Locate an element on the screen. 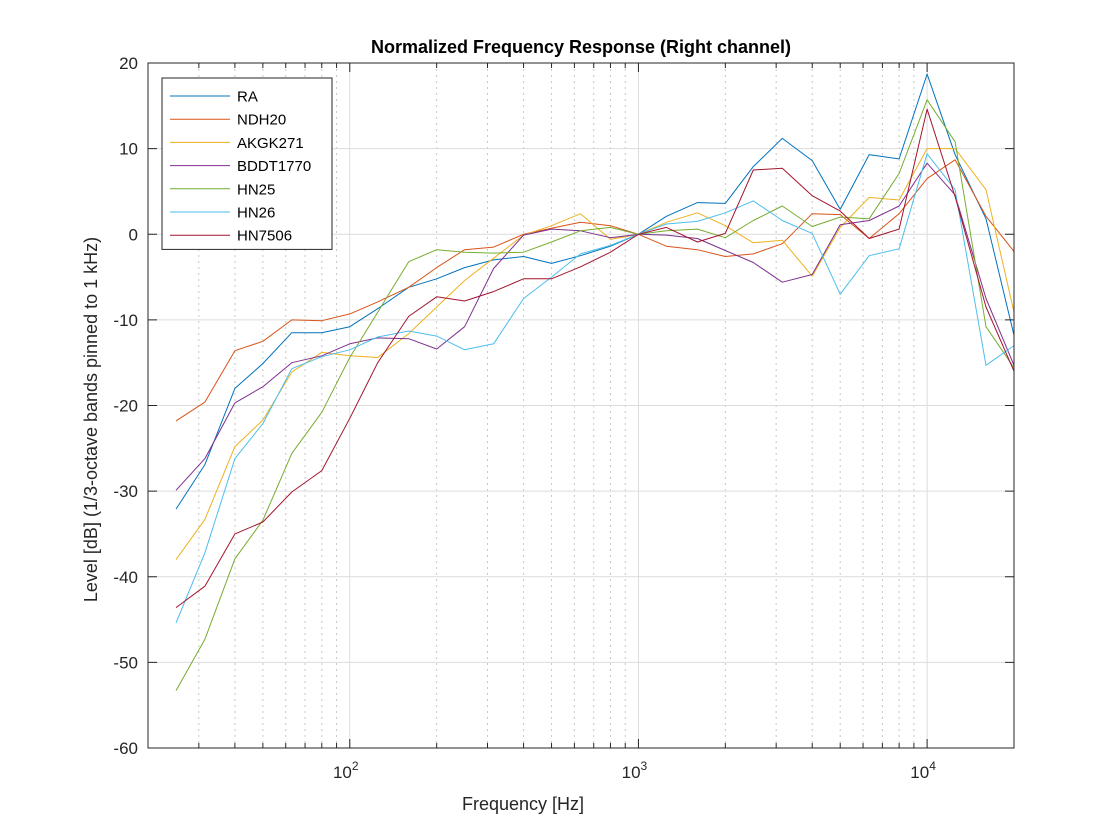  x-tick-labels: 10² 10³ 10⁴ is located at coordinates (634, 770).